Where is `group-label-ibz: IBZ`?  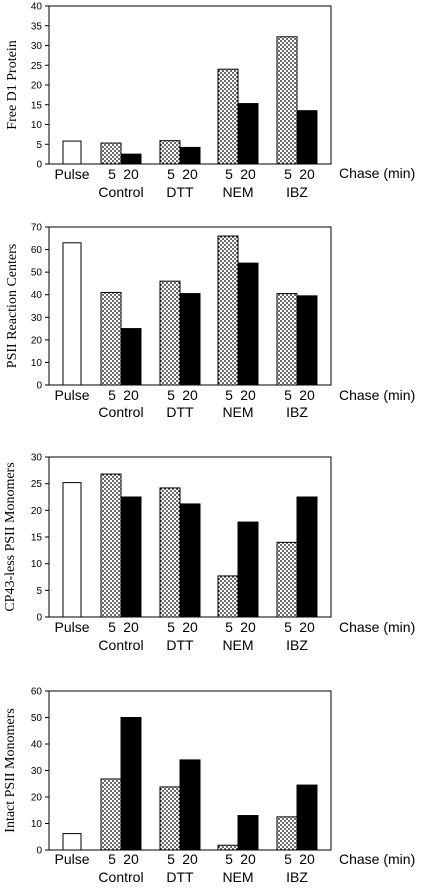 group-label-ibz: IBZ is located at coordinates (297, 192).